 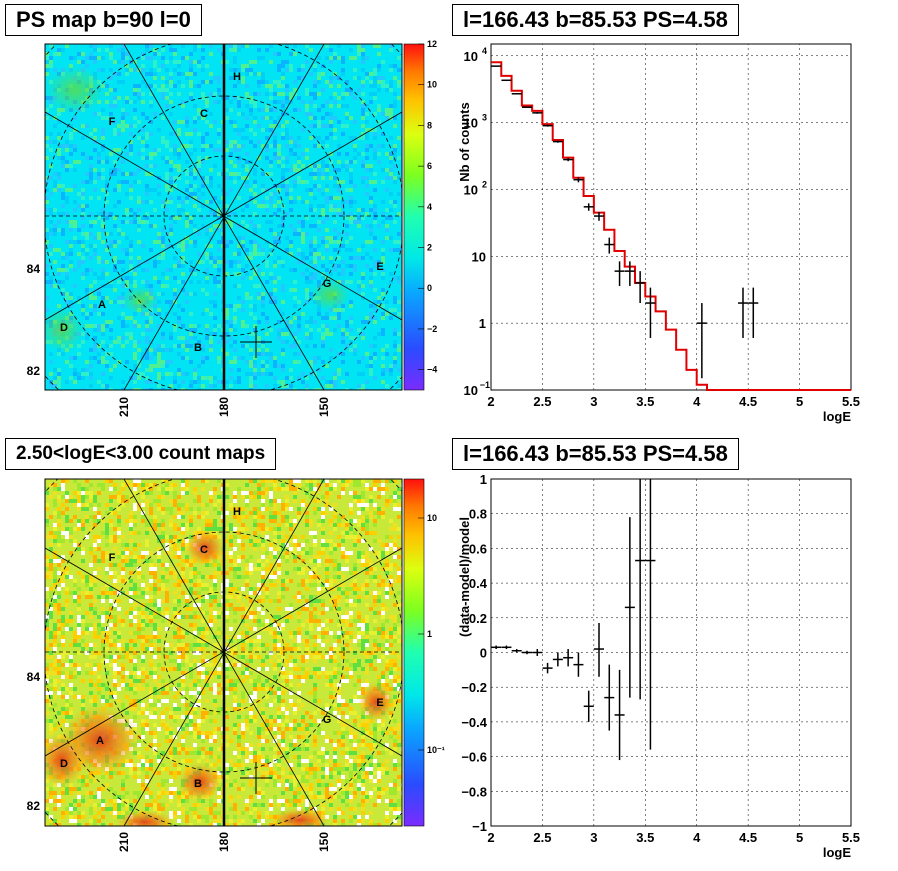 I want to click on colorbar-tick-label: 4, so click(x=429, y=207).